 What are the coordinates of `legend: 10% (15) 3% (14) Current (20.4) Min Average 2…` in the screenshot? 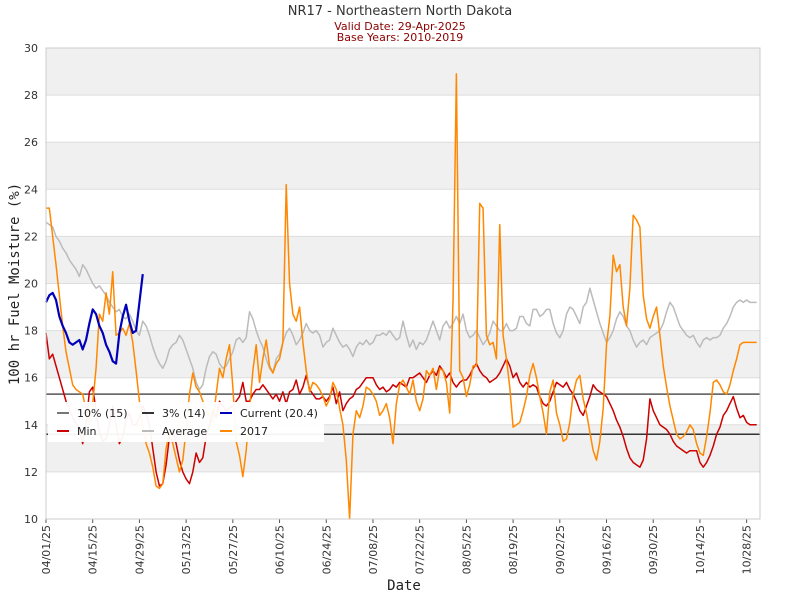 It's located at (186, 422).